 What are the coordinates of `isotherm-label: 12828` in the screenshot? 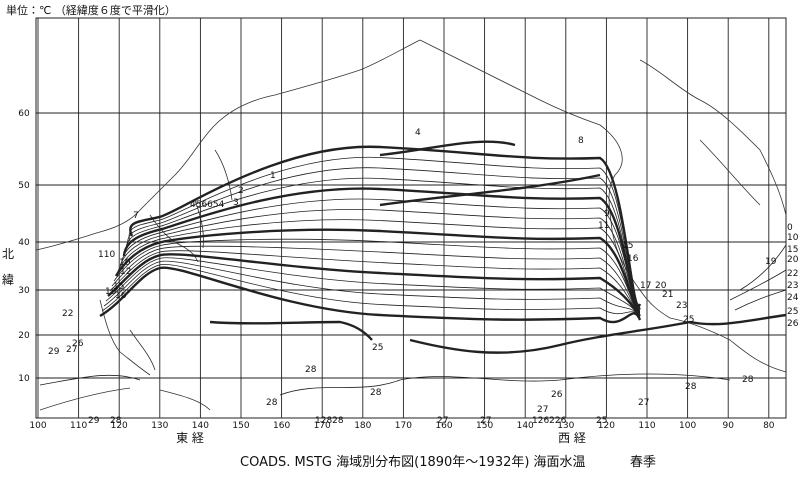 It's located at (329, 421).